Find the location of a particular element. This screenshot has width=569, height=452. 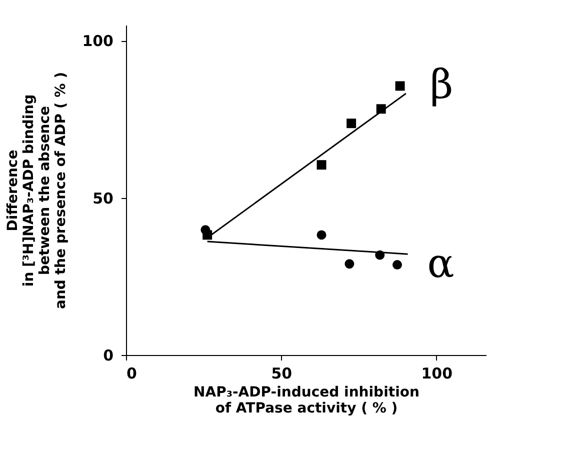

y-tick-label: 100 is located at coordinates (98, 41).